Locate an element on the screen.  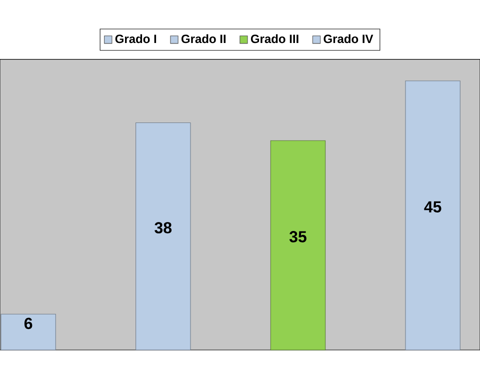
legend-label: Grado III is located at coordinates (274, 39).